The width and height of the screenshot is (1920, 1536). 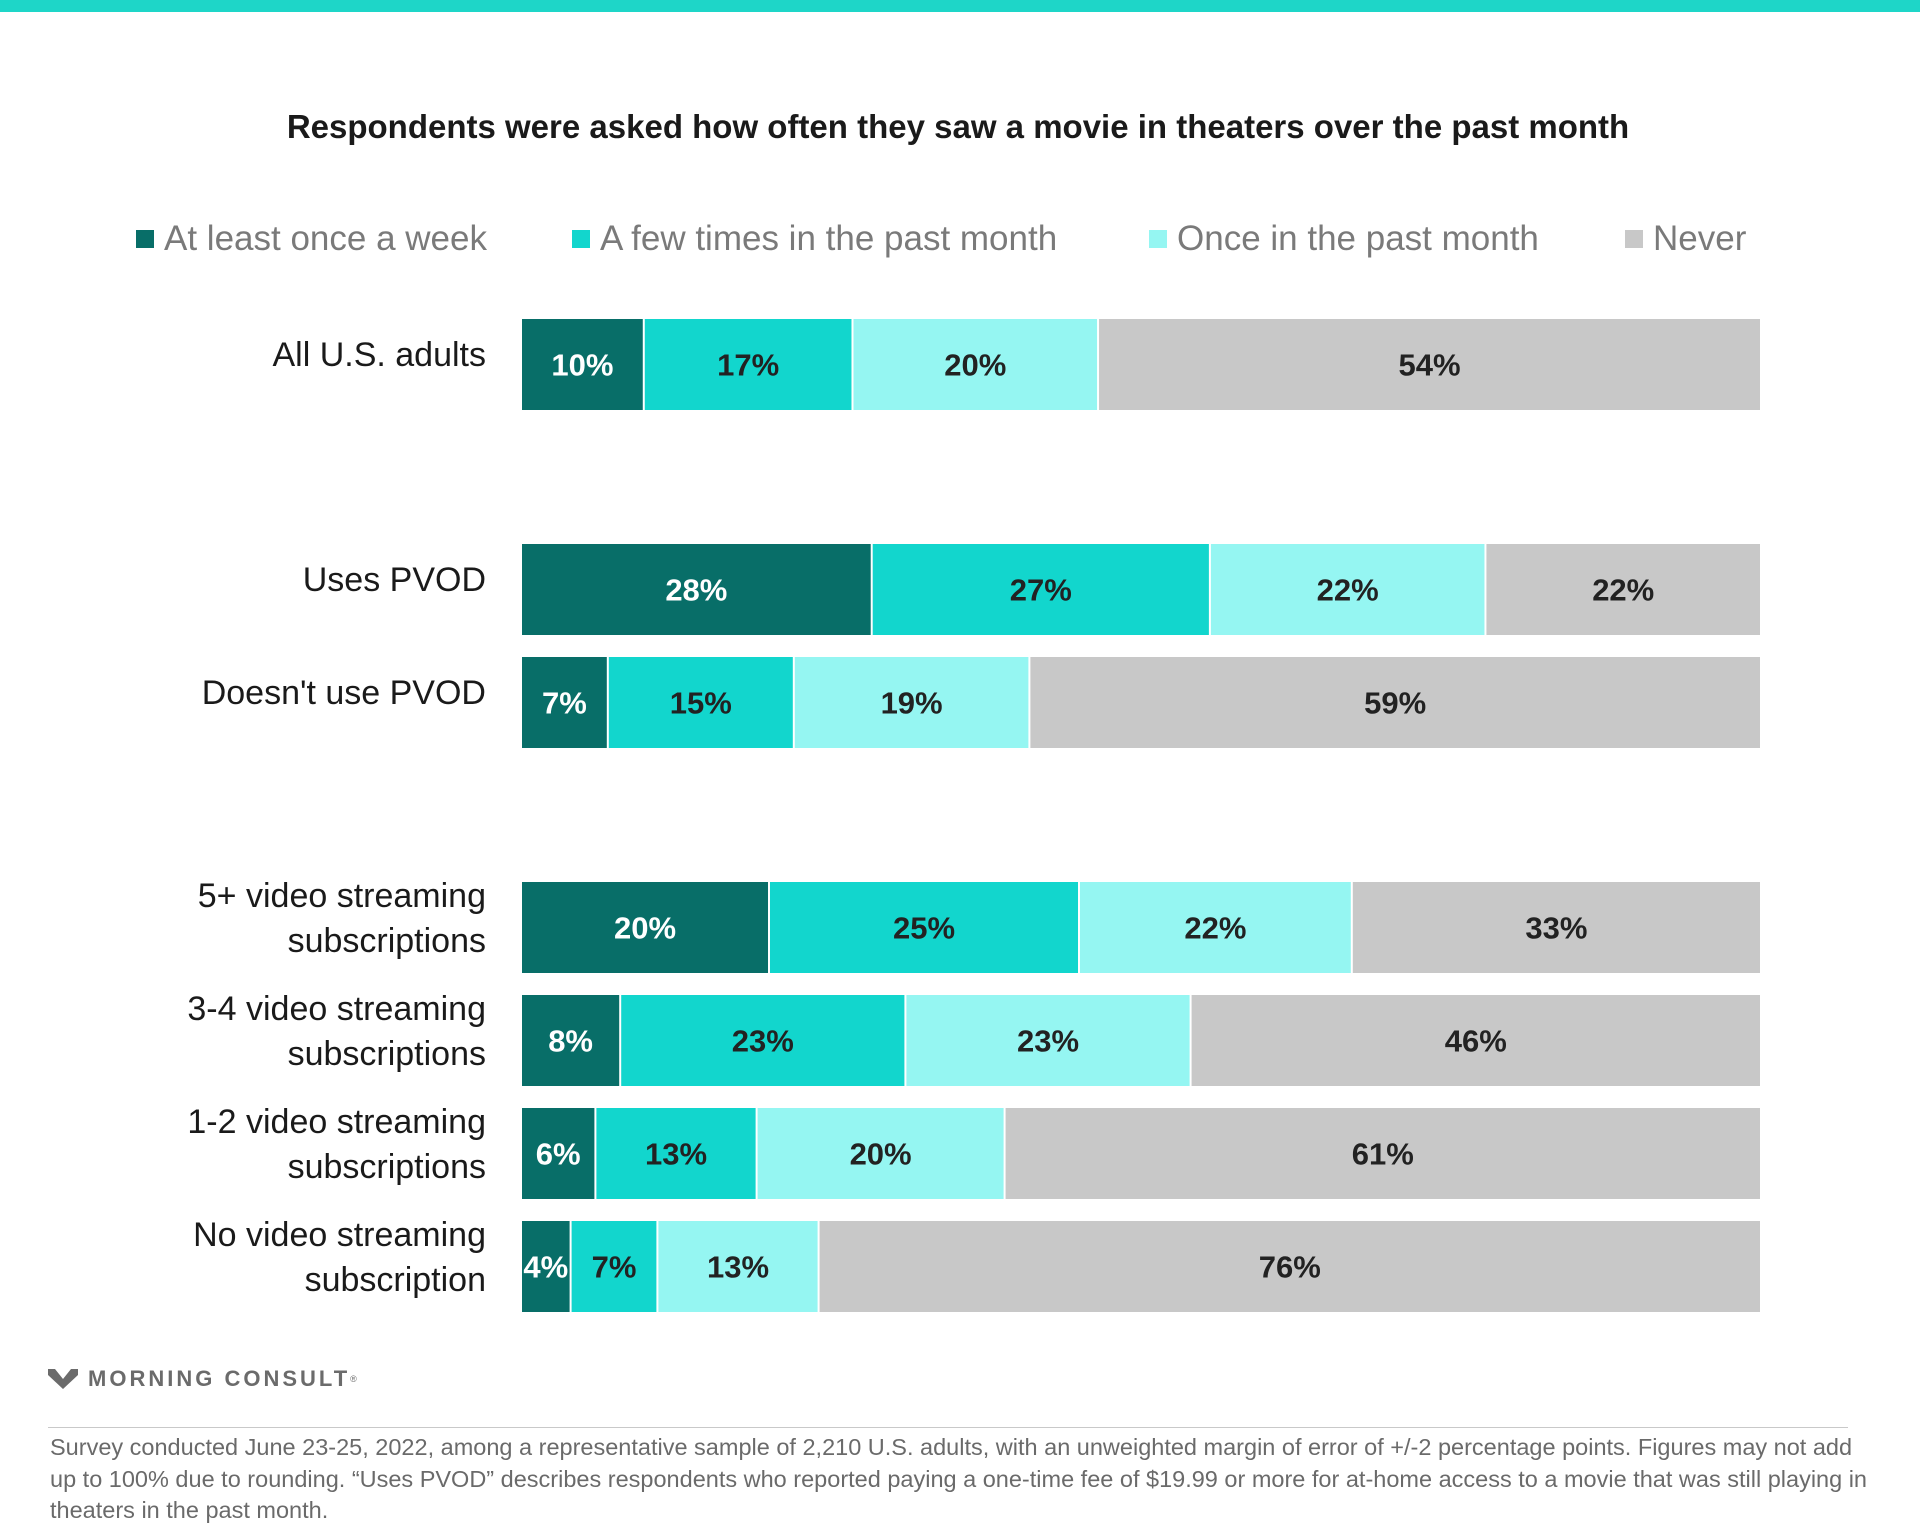 What do you see at coordinates (339, 1234) in the screenshot?
I see `row-label-line: No video streaming` at bounding box center [339, 1234].